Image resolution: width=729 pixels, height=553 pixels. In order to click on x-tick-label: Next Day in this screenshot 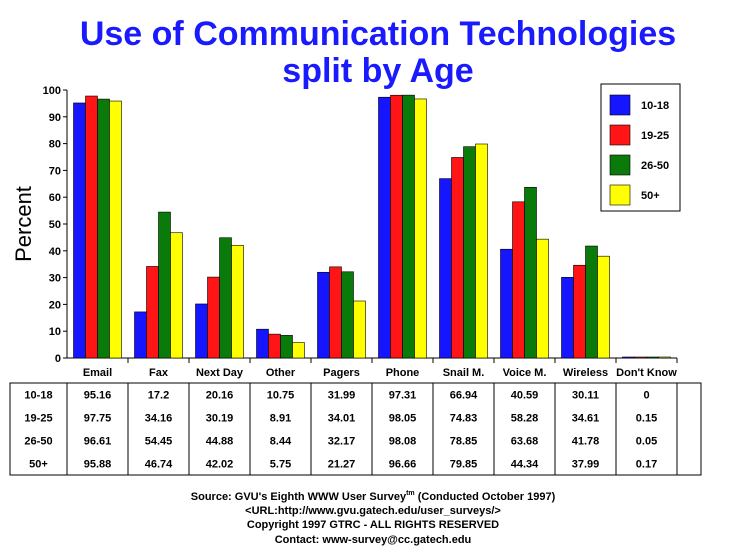, I will do `click(220, 373)`.